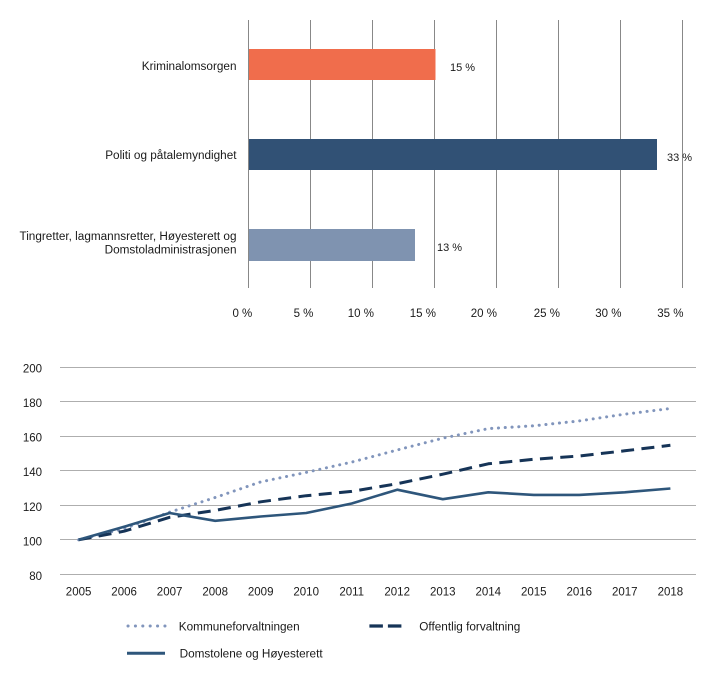 The image size is (719, 682). I want to click on svg-text: 2012, so click(397, 593).